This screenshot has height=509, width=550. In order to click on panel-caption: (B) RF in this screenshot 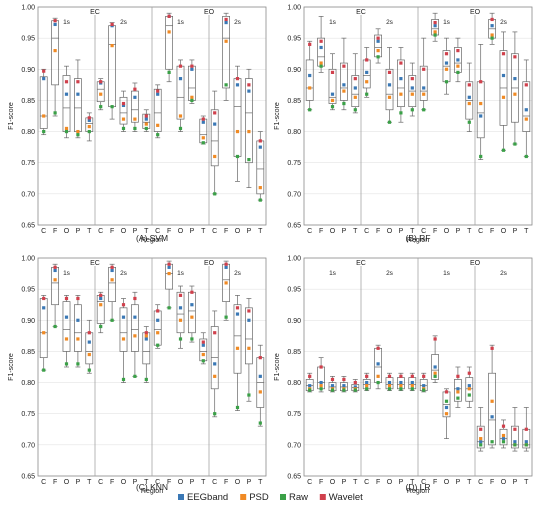, I will do `click(417, 238)`.